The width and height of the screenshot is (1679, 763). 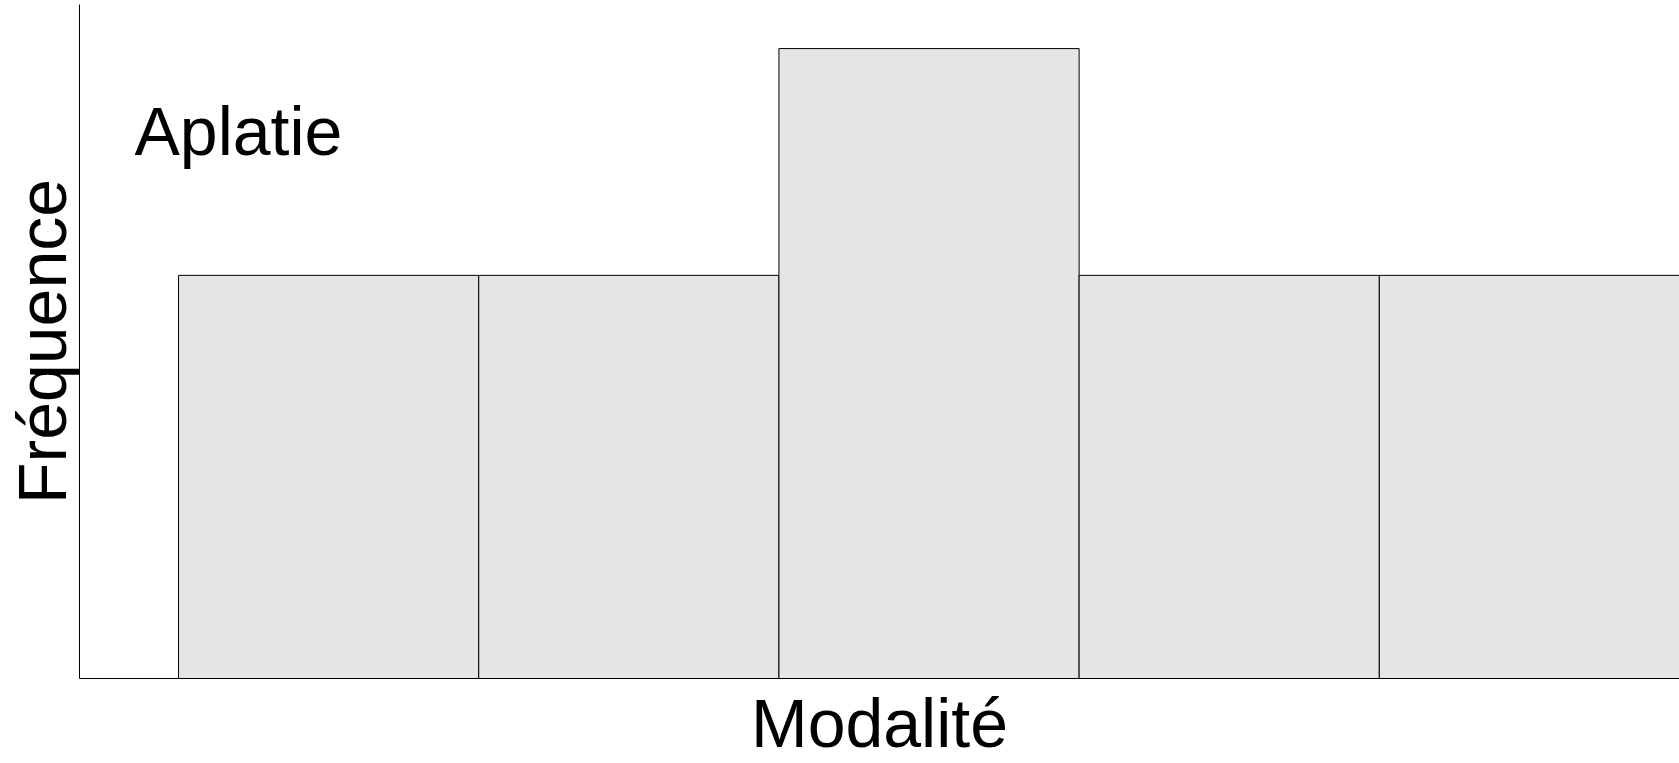 I want to click on y-axis-title: Fréquence, so click(x=41, y=341).